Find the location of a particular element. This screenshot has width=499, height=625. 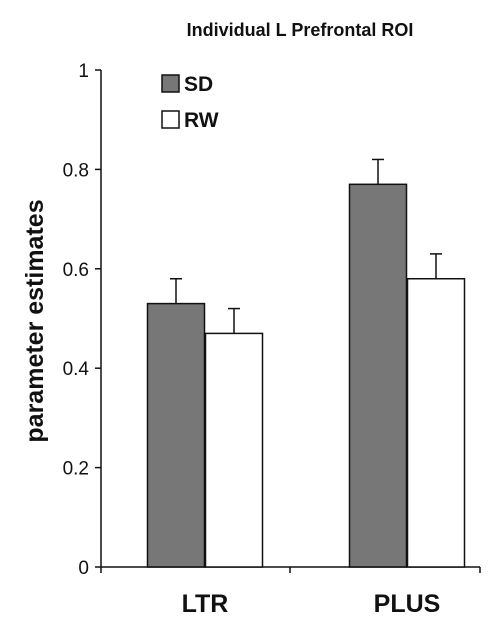

y-tick-label: 0 is located at coordinates (83, 568).